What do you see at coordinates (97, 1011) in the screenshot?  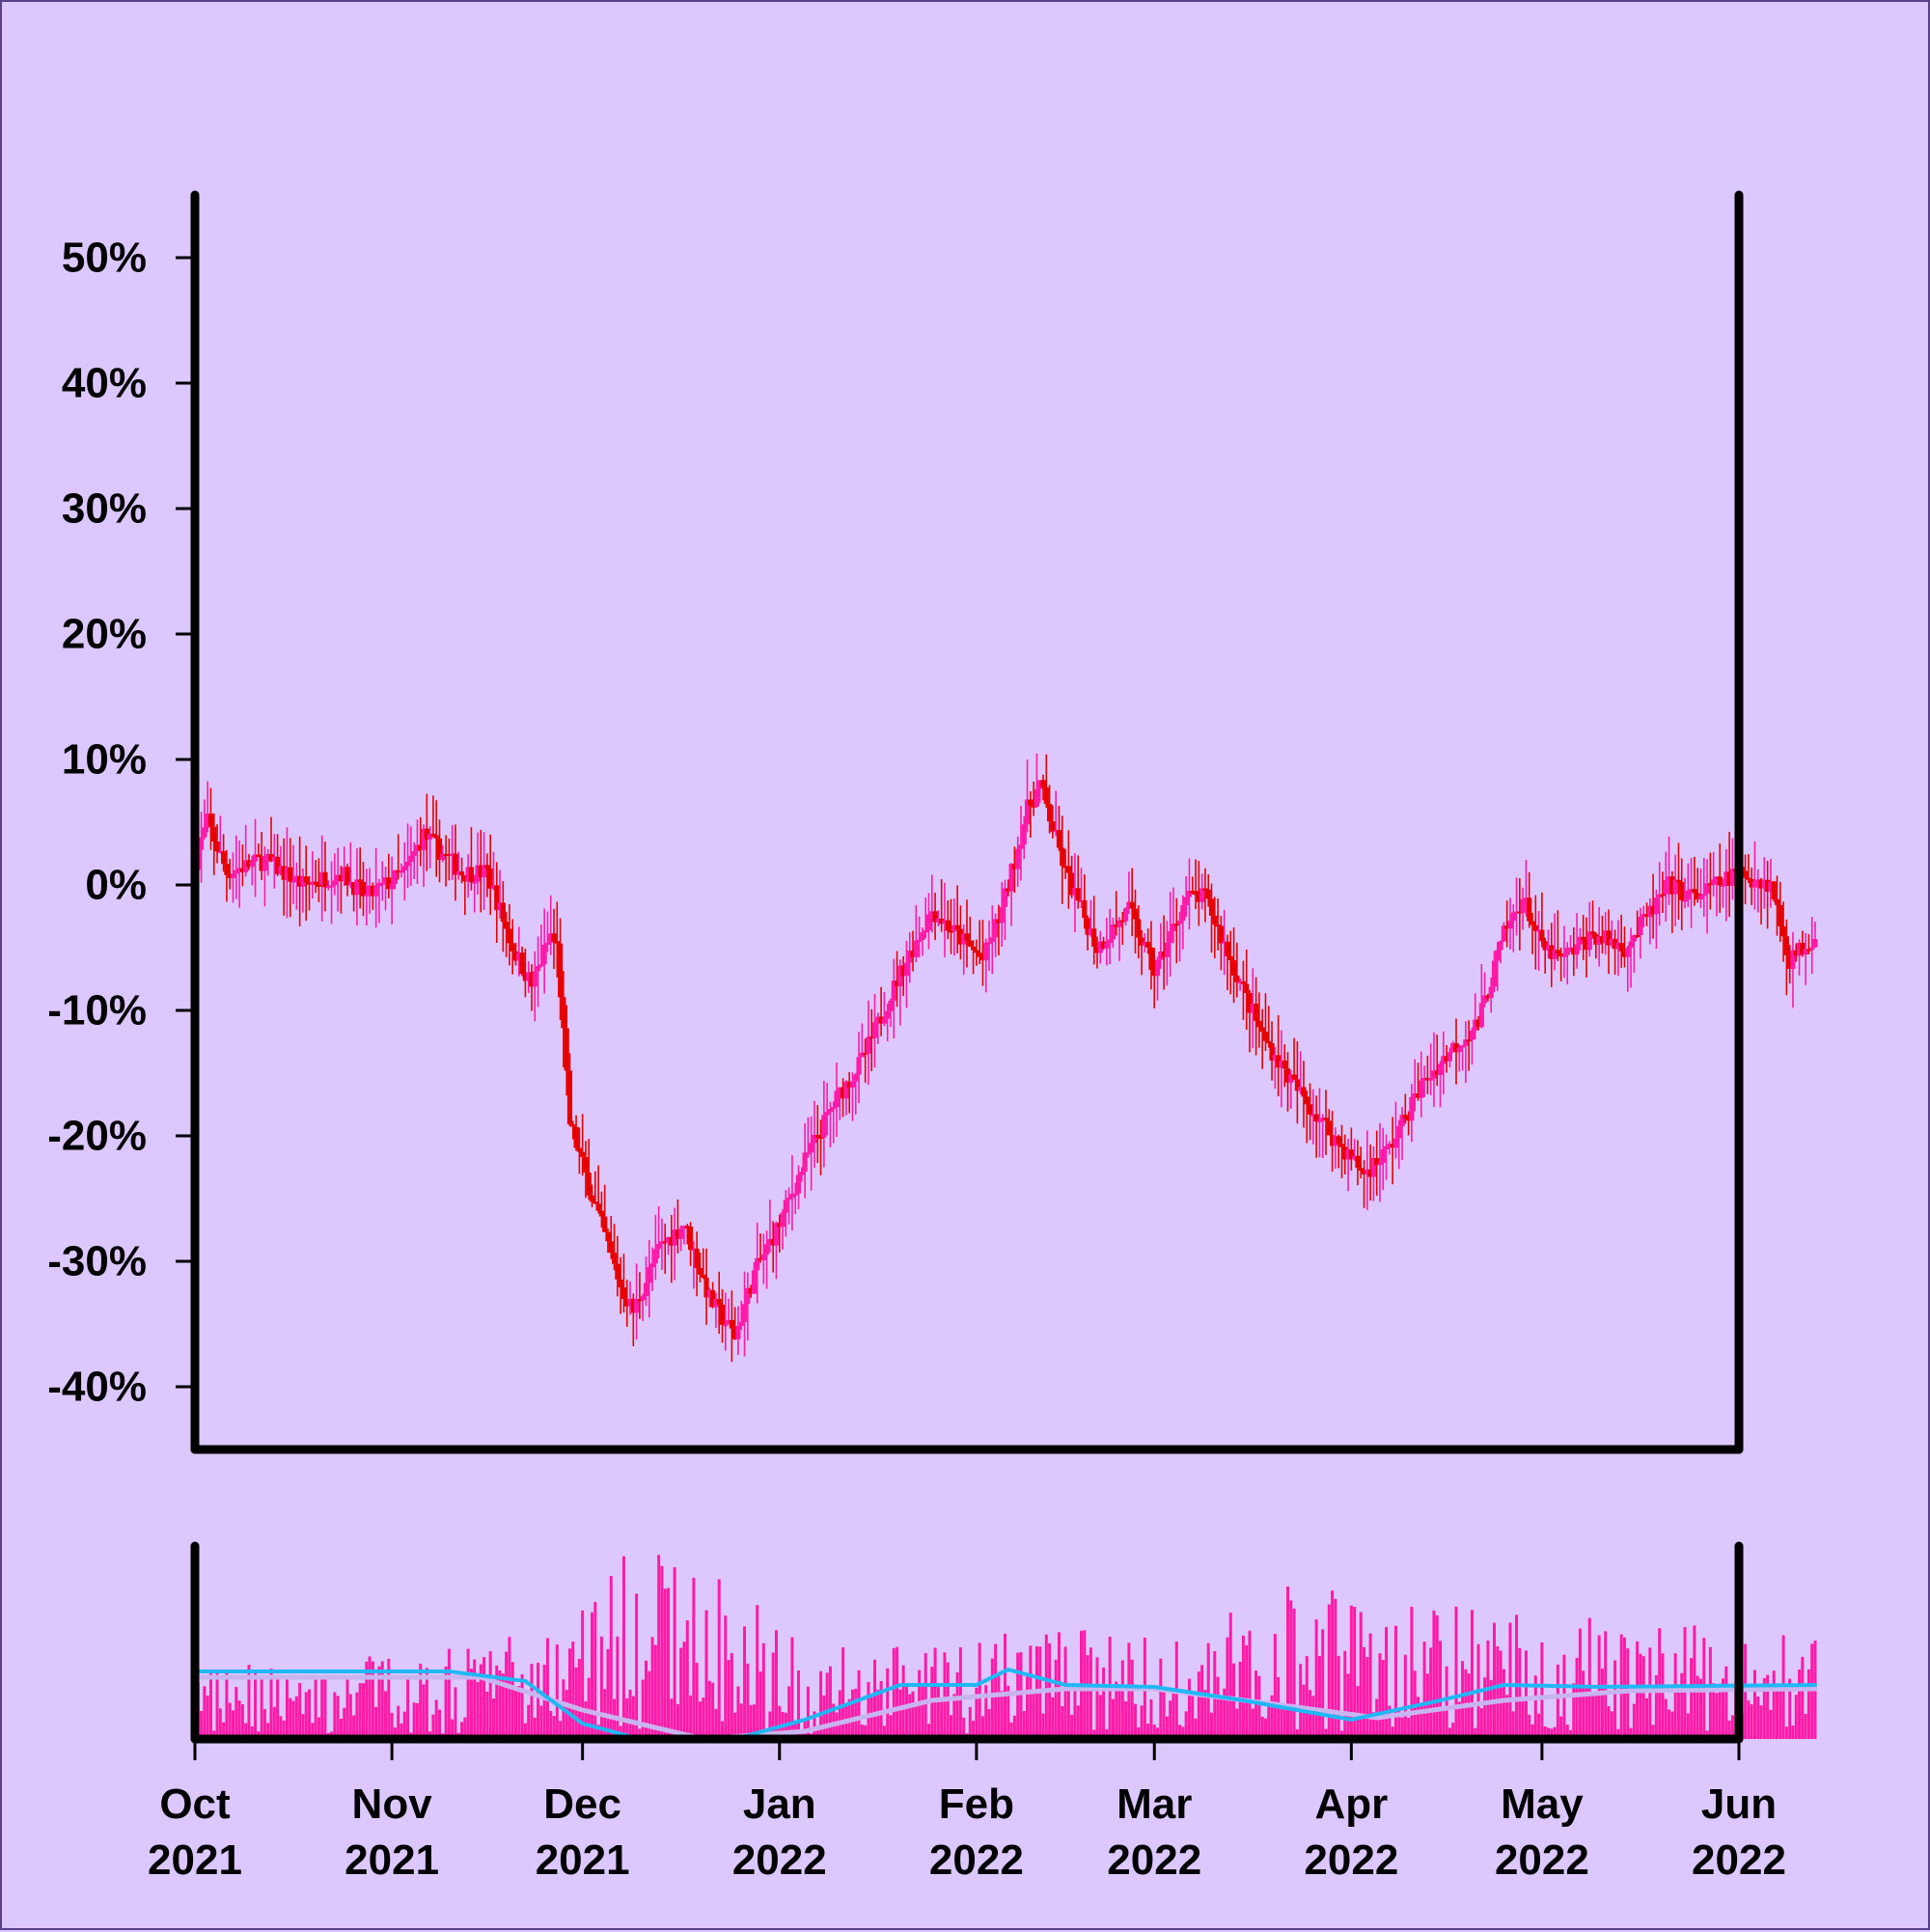 I see `y-tick-label: -10%` at bounding box center [97, 1011].